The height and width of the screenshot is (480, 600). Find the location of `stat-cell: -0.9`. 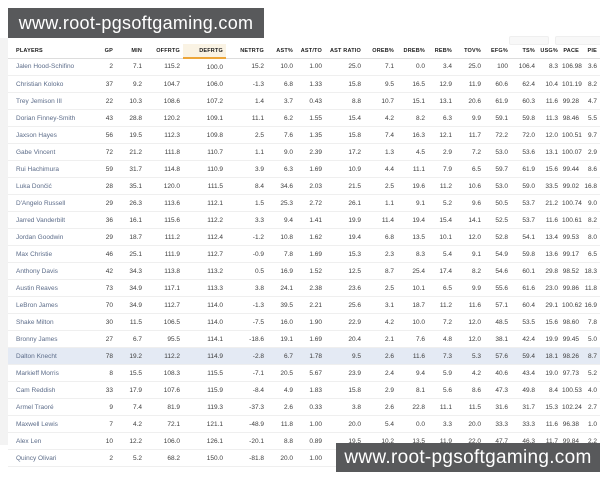

stat-cell: -0.9 is located at coordinates (246, 254).